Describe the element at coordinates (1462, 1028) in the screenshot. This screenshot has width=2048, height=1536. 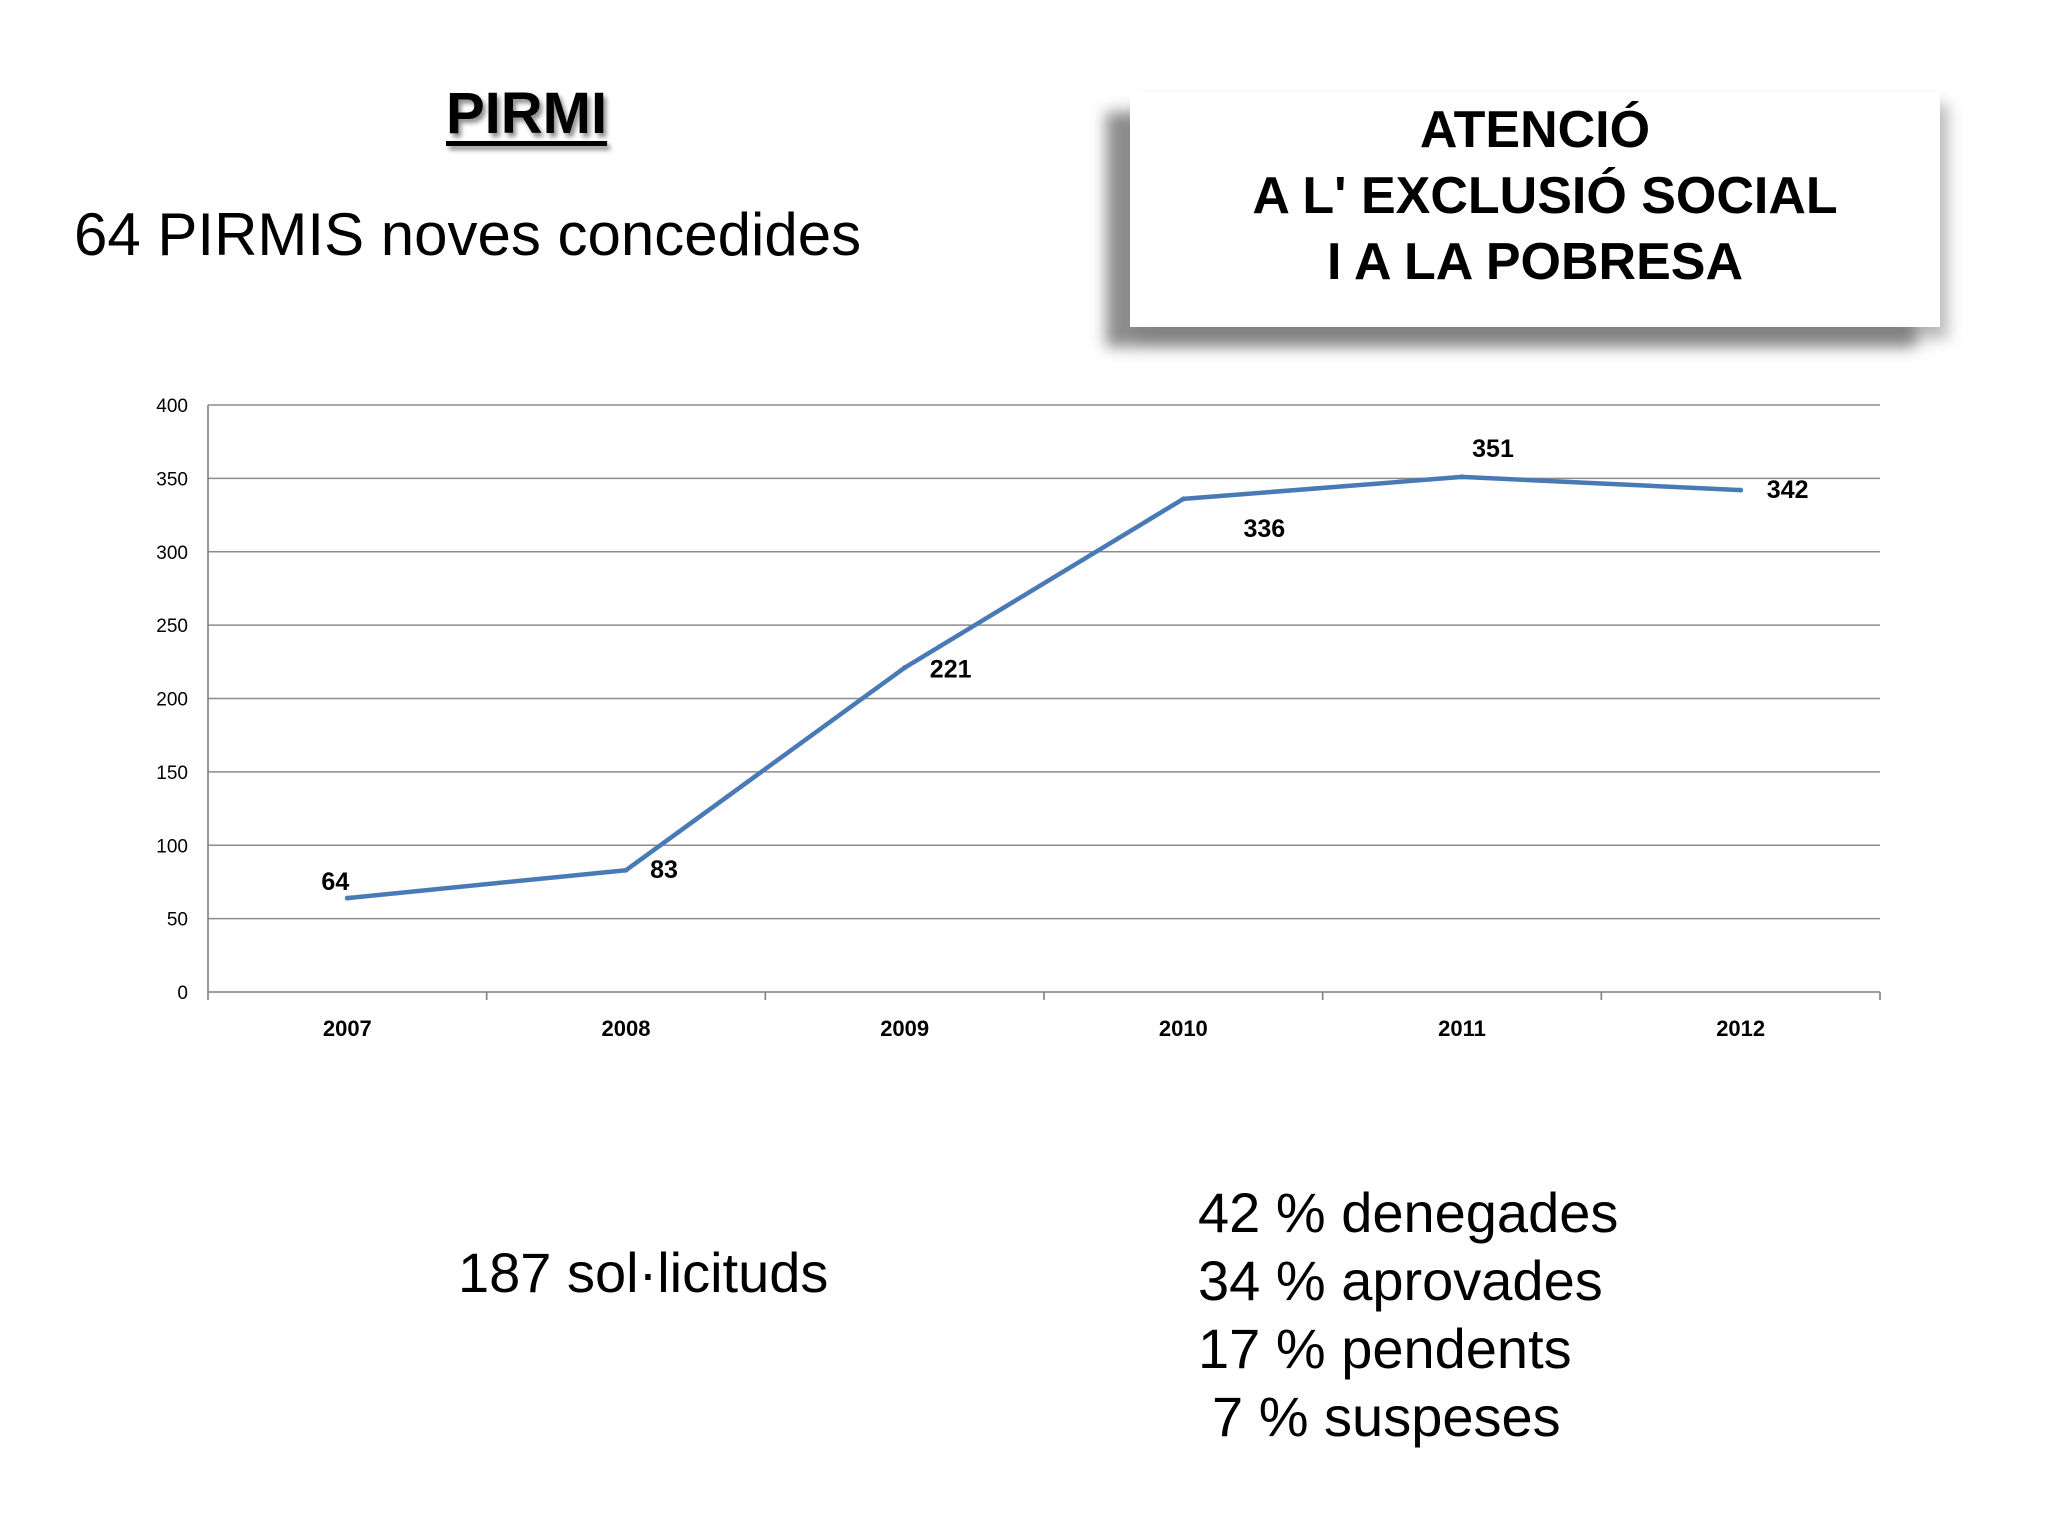
I see `x-tick-label: 2011` at that location.